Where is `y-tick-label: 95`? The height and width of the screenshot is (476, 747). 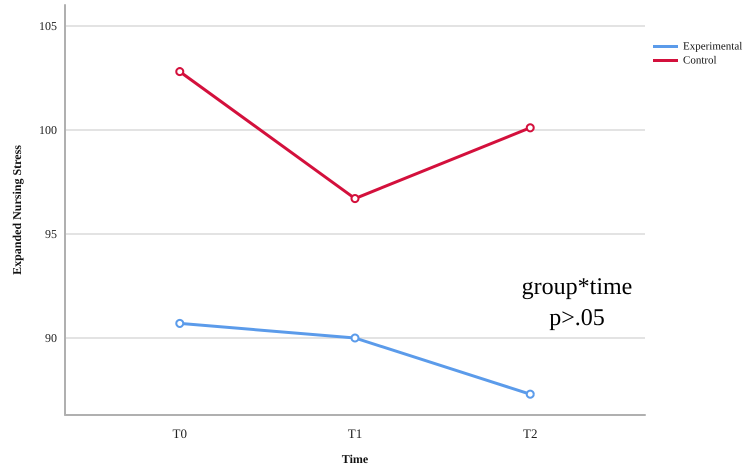 y-tick-label: 95 is located at coordinates (51, 233).